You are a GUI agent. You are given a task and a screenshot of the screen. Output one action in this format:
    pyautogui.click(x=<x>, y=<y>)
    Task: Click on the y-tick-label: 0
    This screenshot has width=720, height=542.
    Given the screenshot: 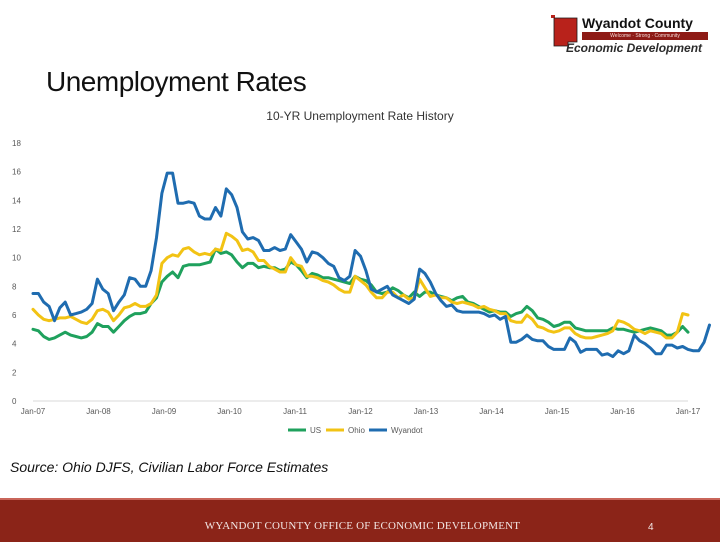 What is the action you would take?
    pyautogui.click(x=14, y=401)
    